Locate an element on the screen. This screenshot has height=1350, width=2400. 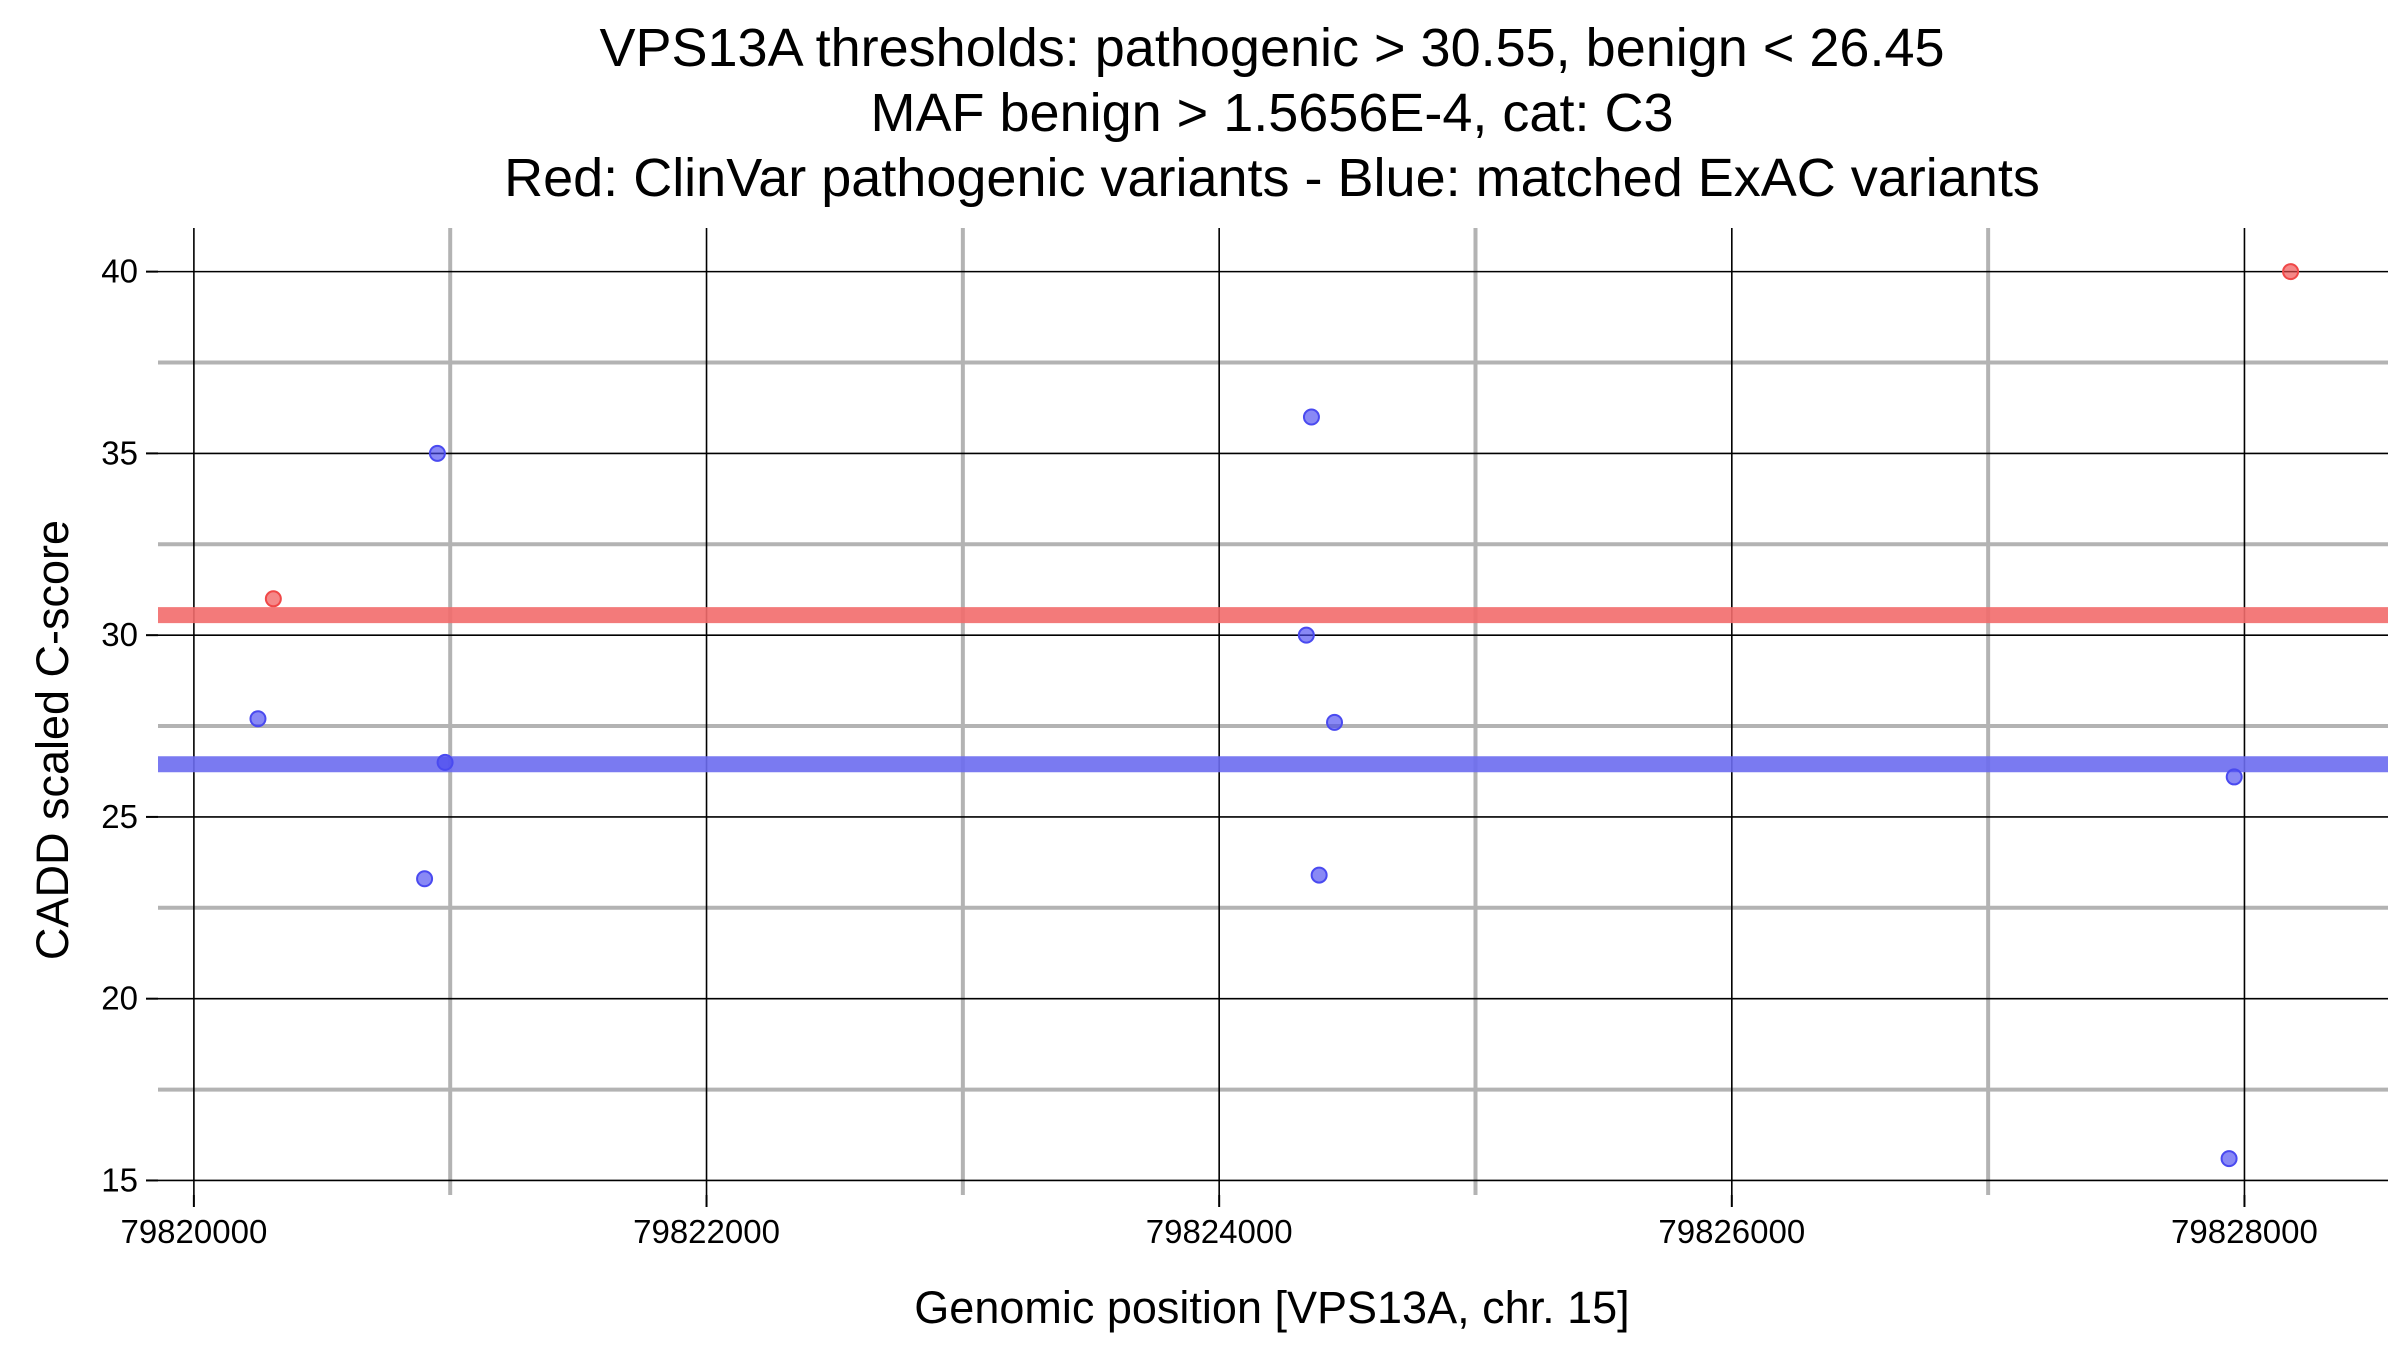
x-tick-label: 79826000 is located at coordinates (1731, 1231).